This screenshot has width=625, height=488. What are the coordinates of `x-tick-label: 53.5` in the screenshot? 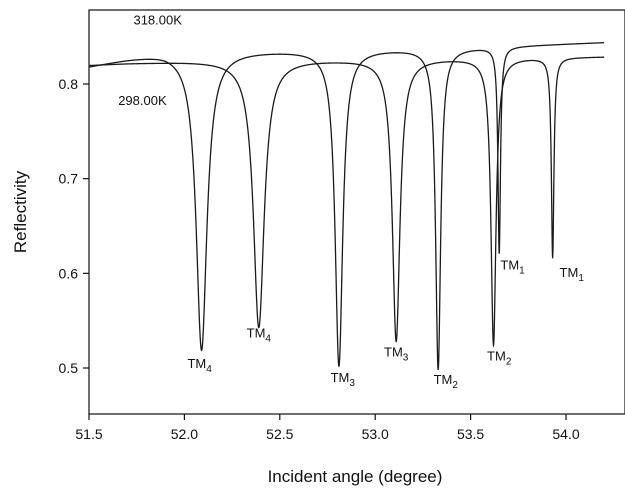 It's located at (470, 434).